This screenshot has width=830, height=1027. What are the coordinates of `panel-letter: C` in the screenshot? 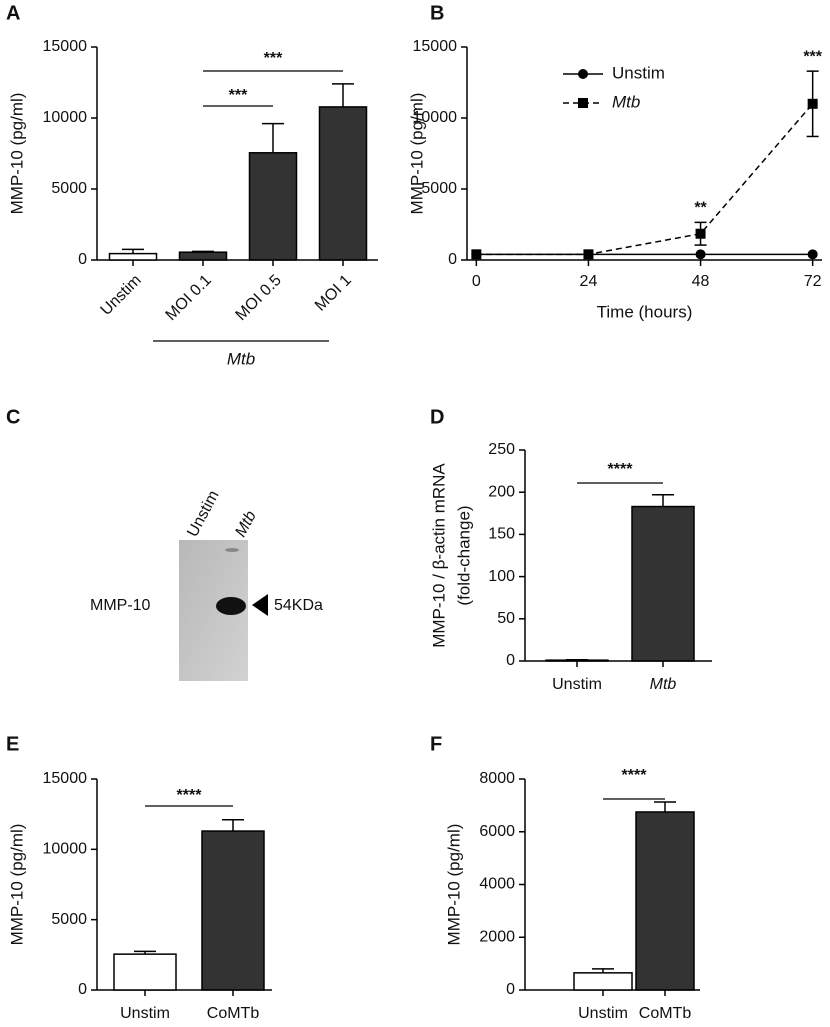 It's located at (13, 417).